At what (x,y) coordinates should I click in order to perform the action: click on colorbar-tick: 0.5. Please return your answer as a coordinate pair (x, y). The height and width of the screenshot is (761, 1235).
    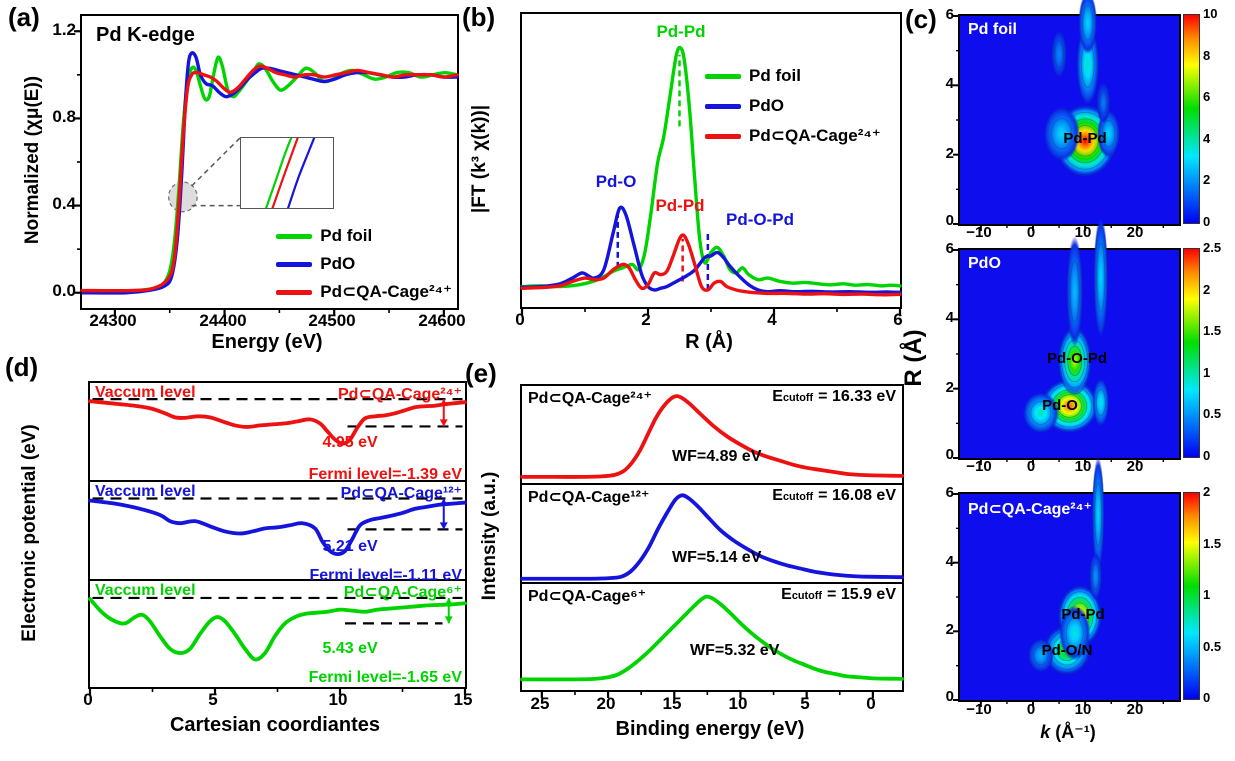
    Looking at the image, I should click on (1212, 414).